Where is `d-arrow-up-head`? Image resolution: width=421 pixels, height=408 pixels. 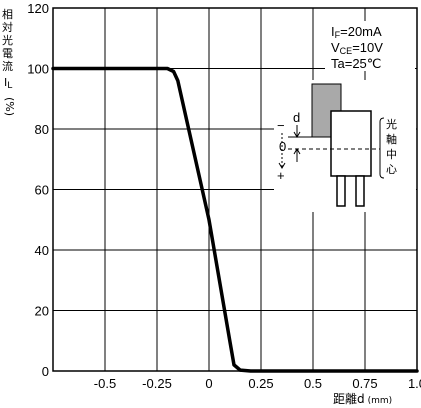 d-arrow-up-head is located at coordinates (297, 151).